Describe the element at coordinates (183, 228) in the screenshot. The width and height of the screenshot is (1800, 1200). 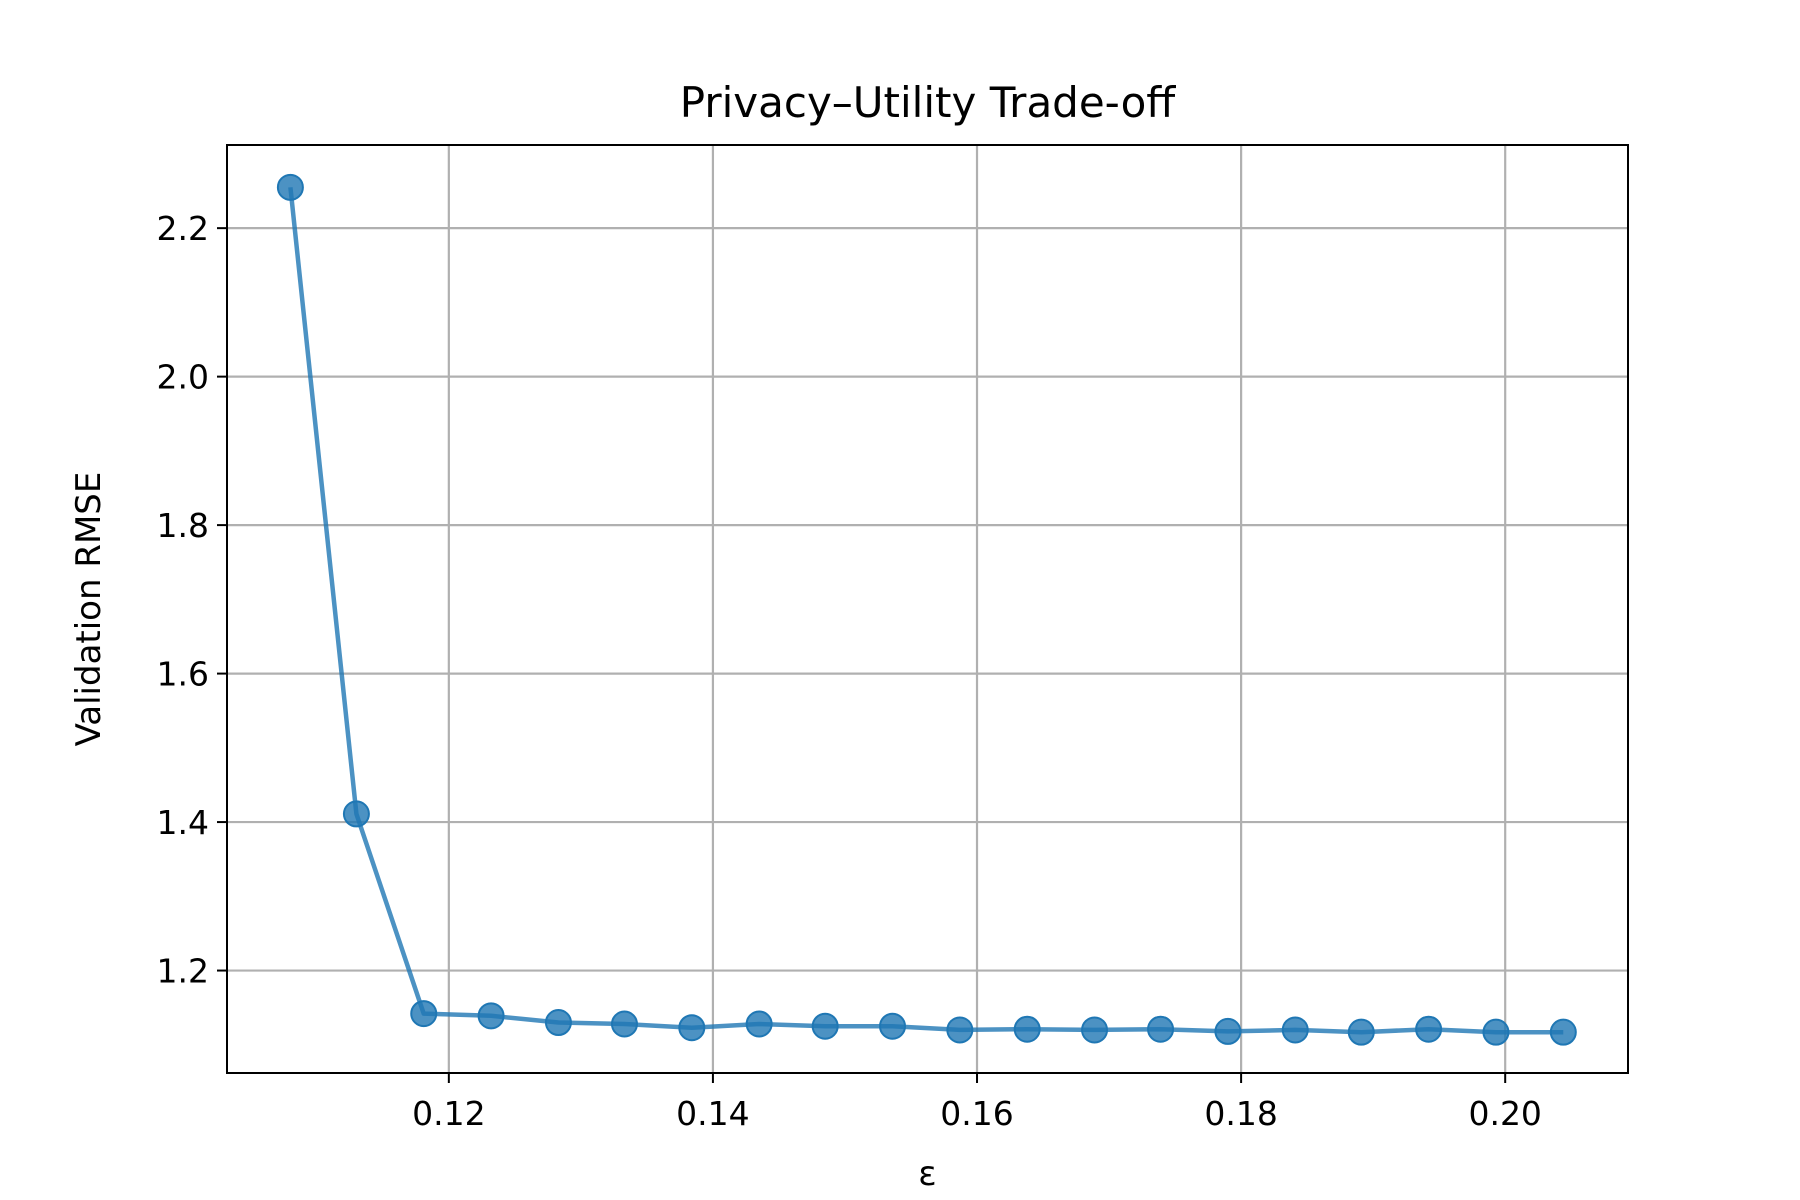
I see `y-tick-label: 2.2` at that location.